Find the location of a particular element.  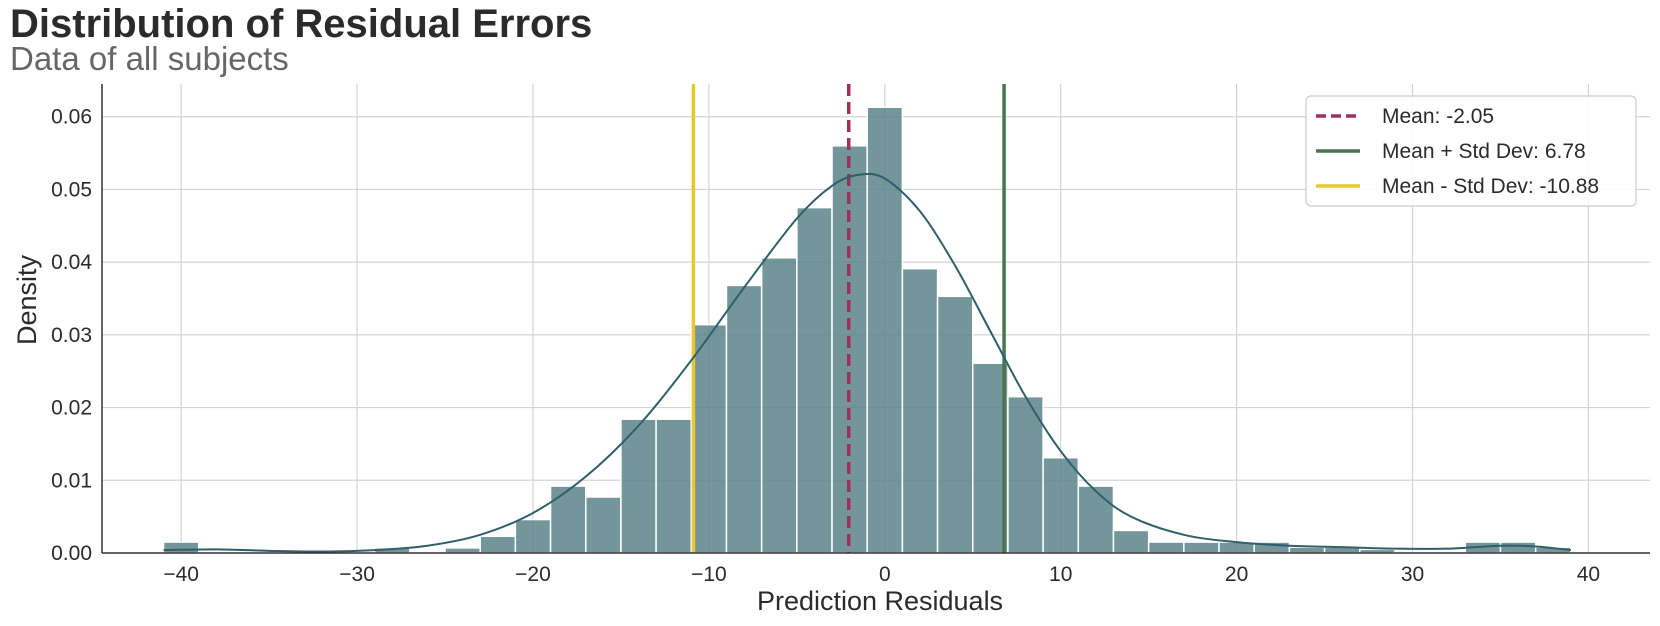

x-tick-label: −40 is located at coordinates (181, 574).